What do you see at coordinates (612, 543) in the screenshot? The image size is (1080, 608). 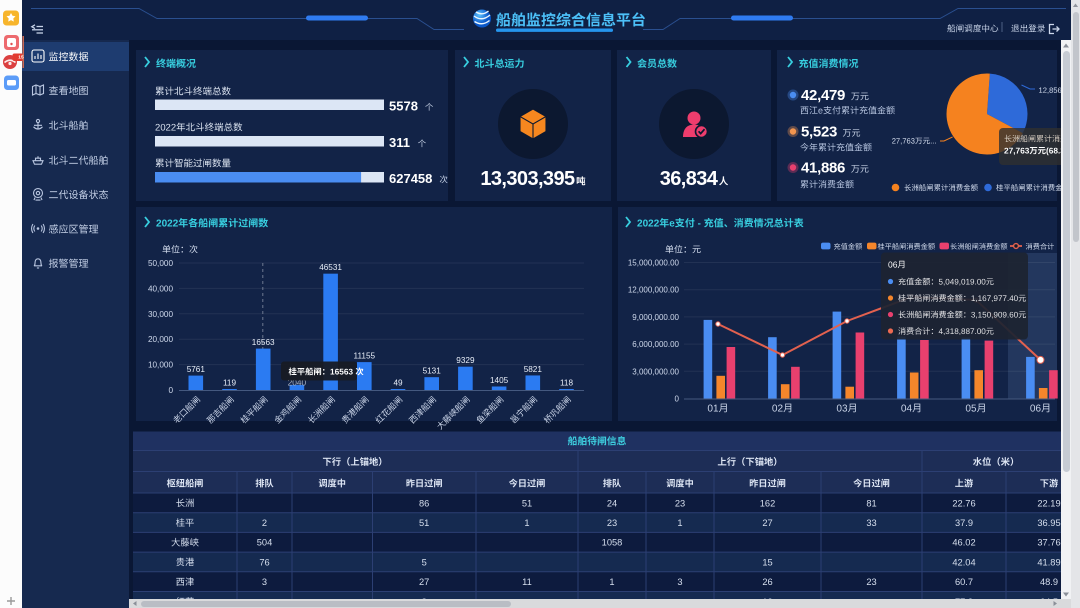 I see `svg-text: 1058` at bounding box center [612, 543].